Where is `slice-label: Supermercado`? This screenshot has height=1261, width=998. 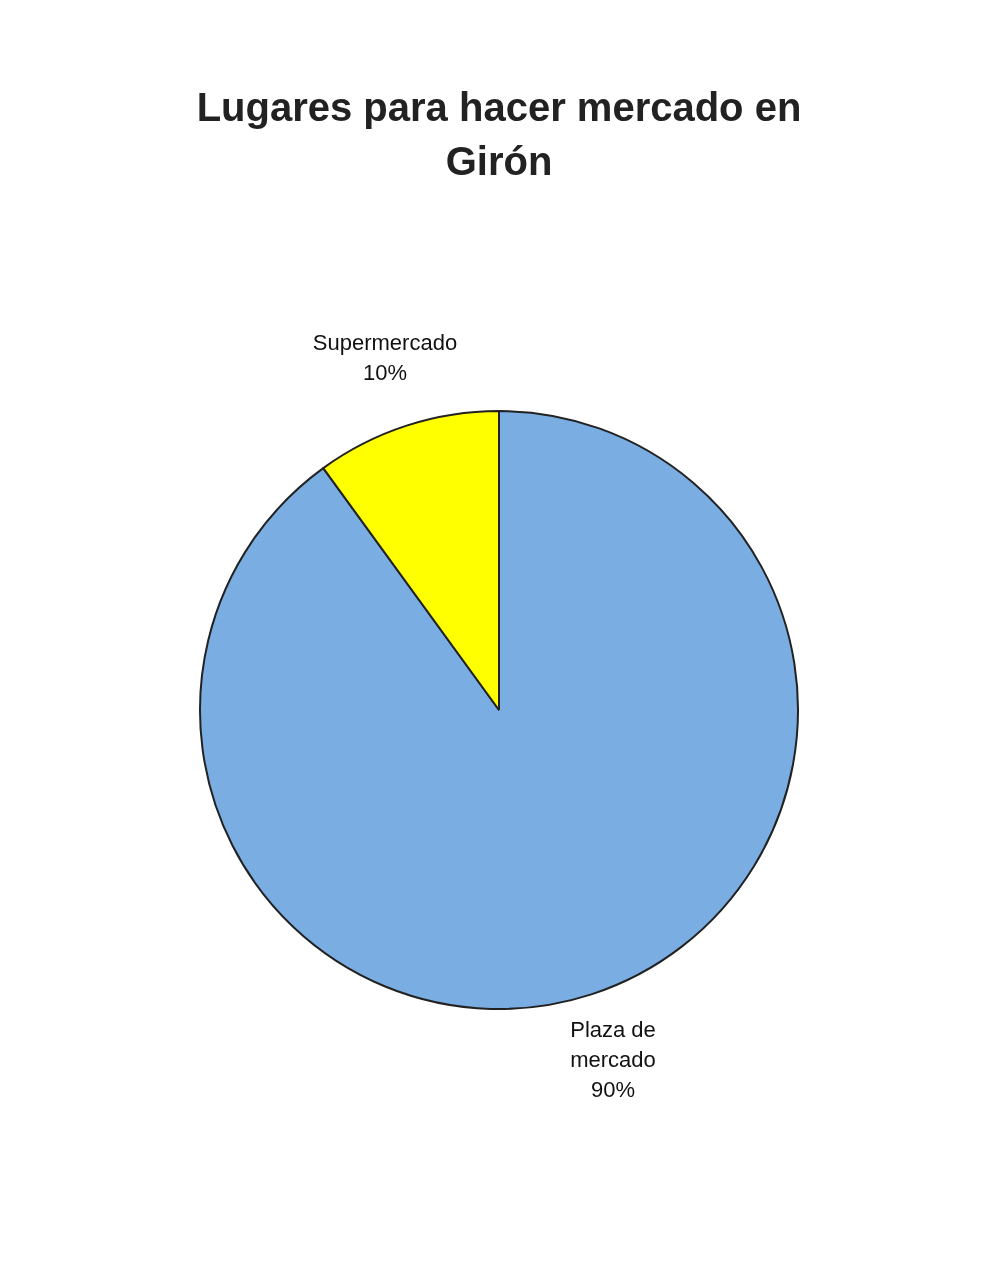
slice-label: Supermercado is located at coordinates (385, 343).